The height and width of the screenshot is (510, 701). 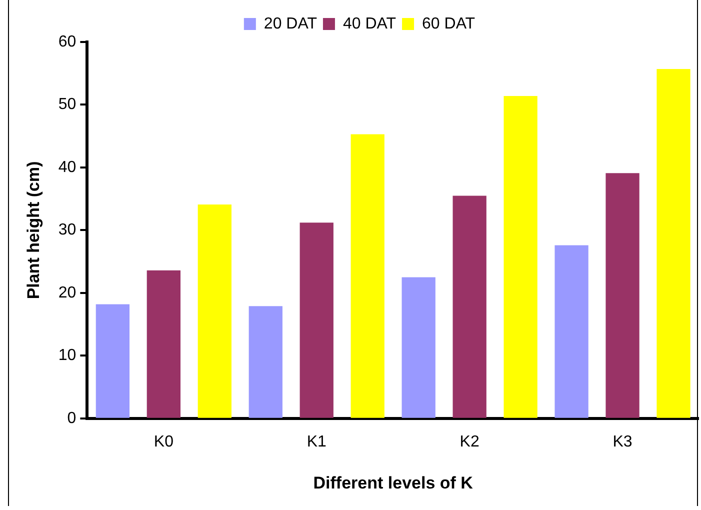 I want to click on y-tick-label: 40, so click(x=67, y=167).